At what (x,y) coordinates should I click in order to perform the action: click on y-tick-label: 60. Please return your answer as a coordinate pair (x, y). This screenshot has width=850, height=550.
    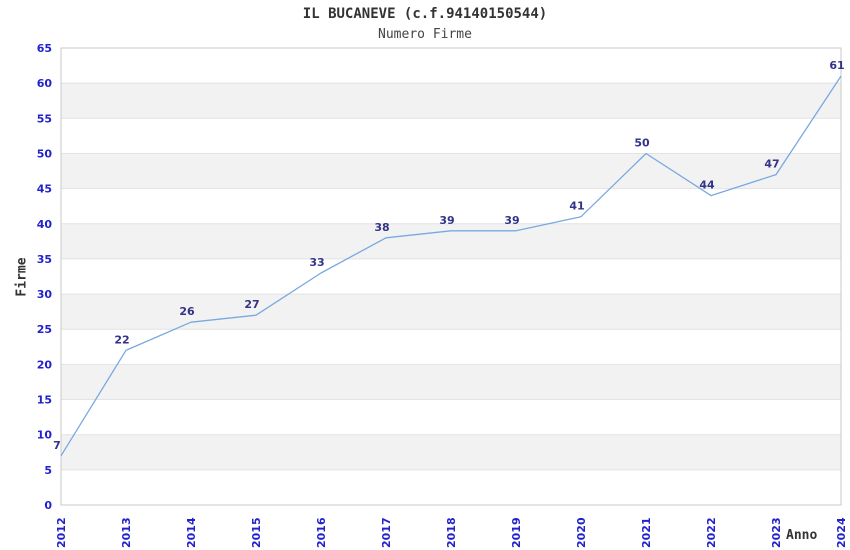
    Looking at the image, I should click on (45, 83).